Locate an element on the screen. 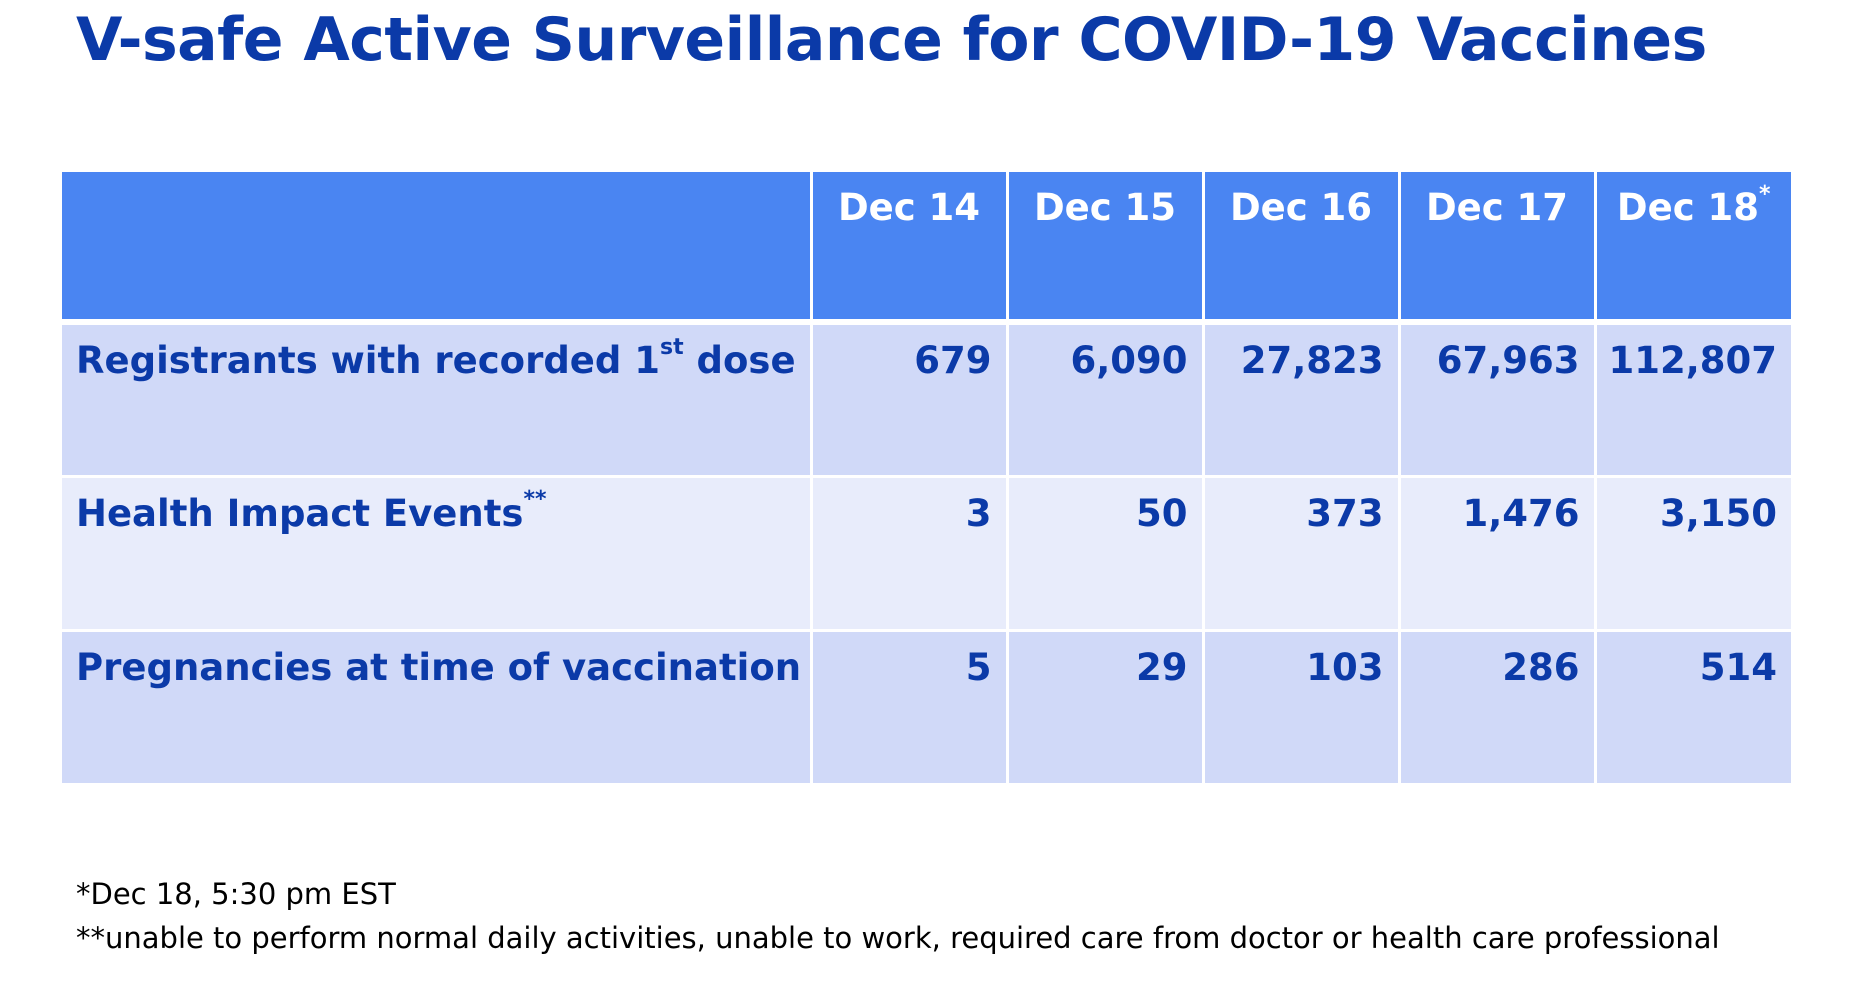  header-empty-cell is located at coordinates (436, 247).